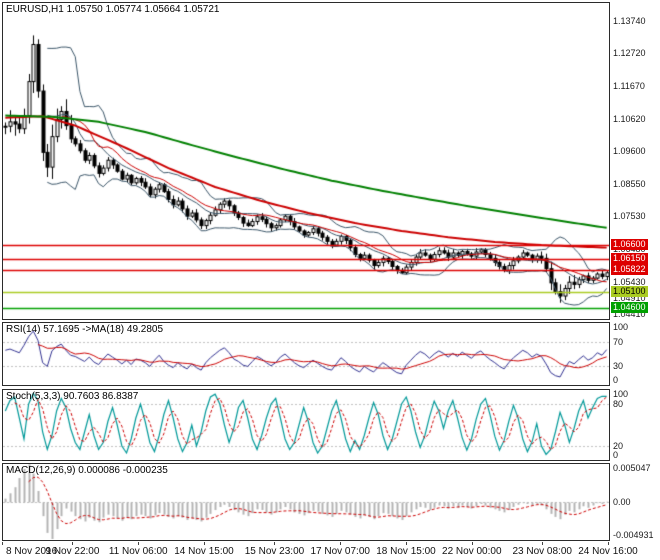 This screenshot has width=660, height=560. Describe the element at coordinates (274, 551) in the screenshot. I see `time-axis-label: 15 Nov 23:00` at that location.